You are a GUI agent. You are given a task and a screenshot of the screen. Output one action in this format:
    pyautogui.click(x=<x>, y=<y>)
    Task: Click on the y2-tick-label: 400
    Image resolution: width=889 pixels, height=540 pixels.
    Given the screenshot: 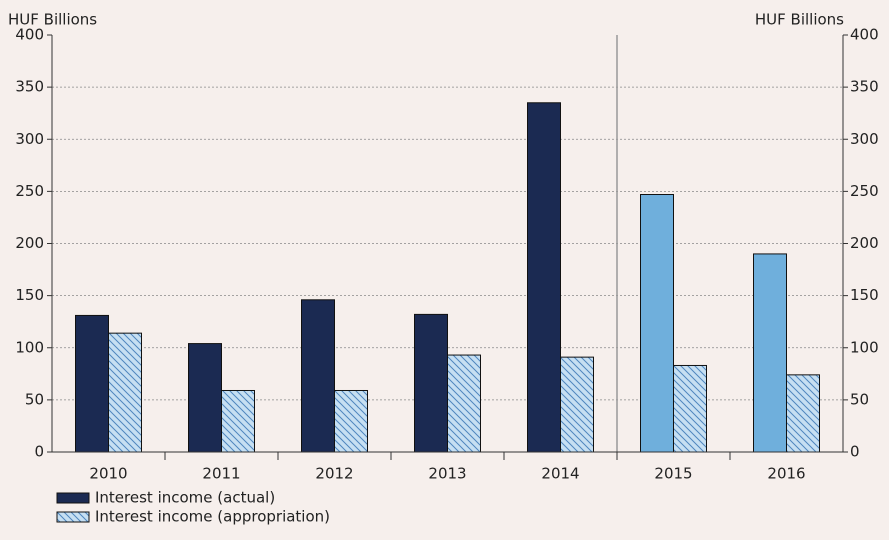 What is the action you would take?
    pyautogui.click(x=864, y=35)
    